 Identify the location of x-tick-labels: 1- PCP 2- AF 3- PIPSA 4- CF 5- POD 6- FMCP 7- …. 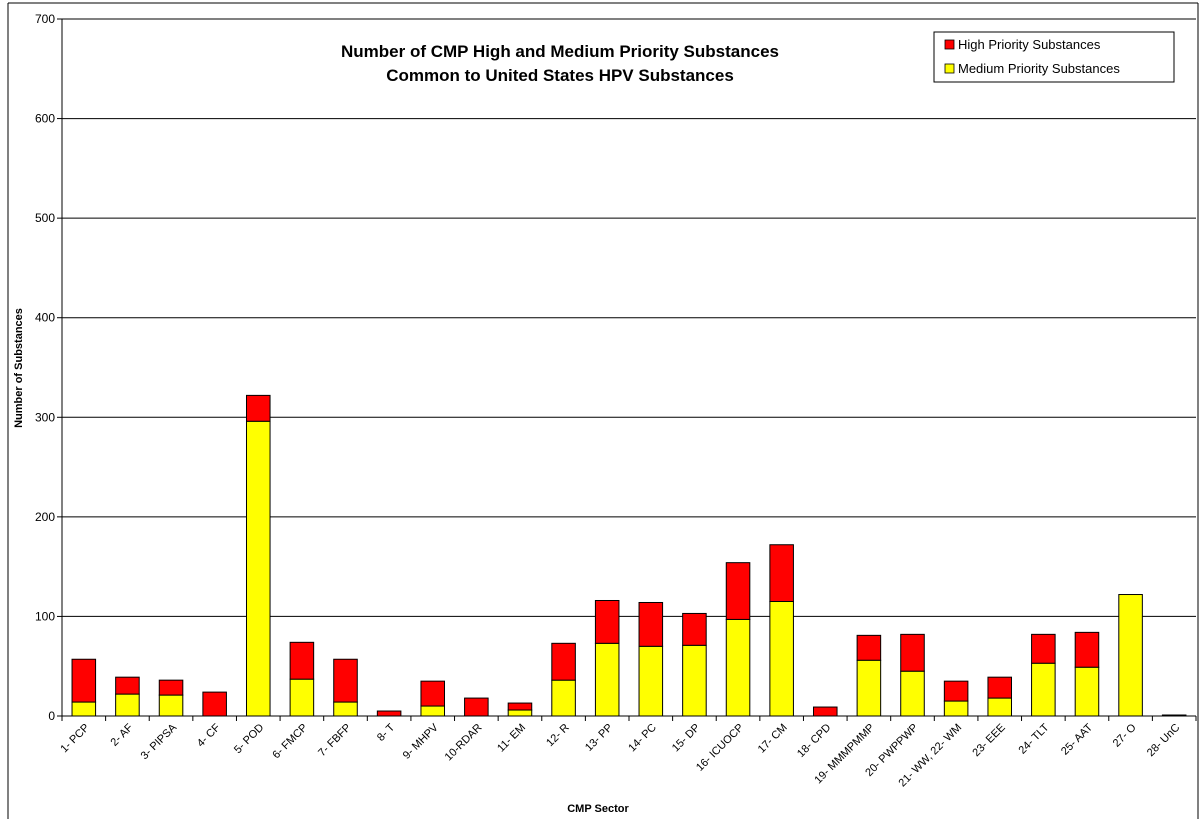
(620, 755).